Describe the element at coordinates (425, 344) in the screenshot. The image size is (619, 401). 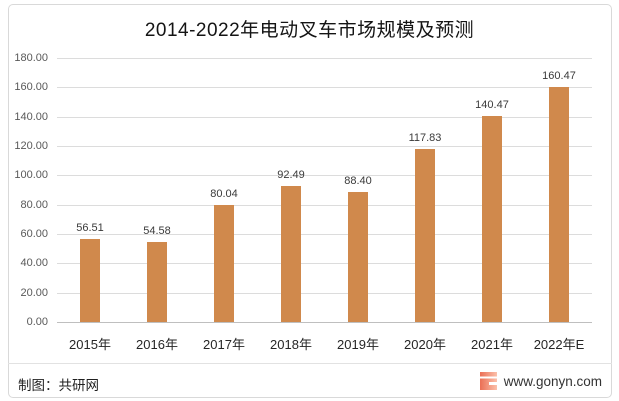
I see `x-axis-category-label: 2020年` at that location.